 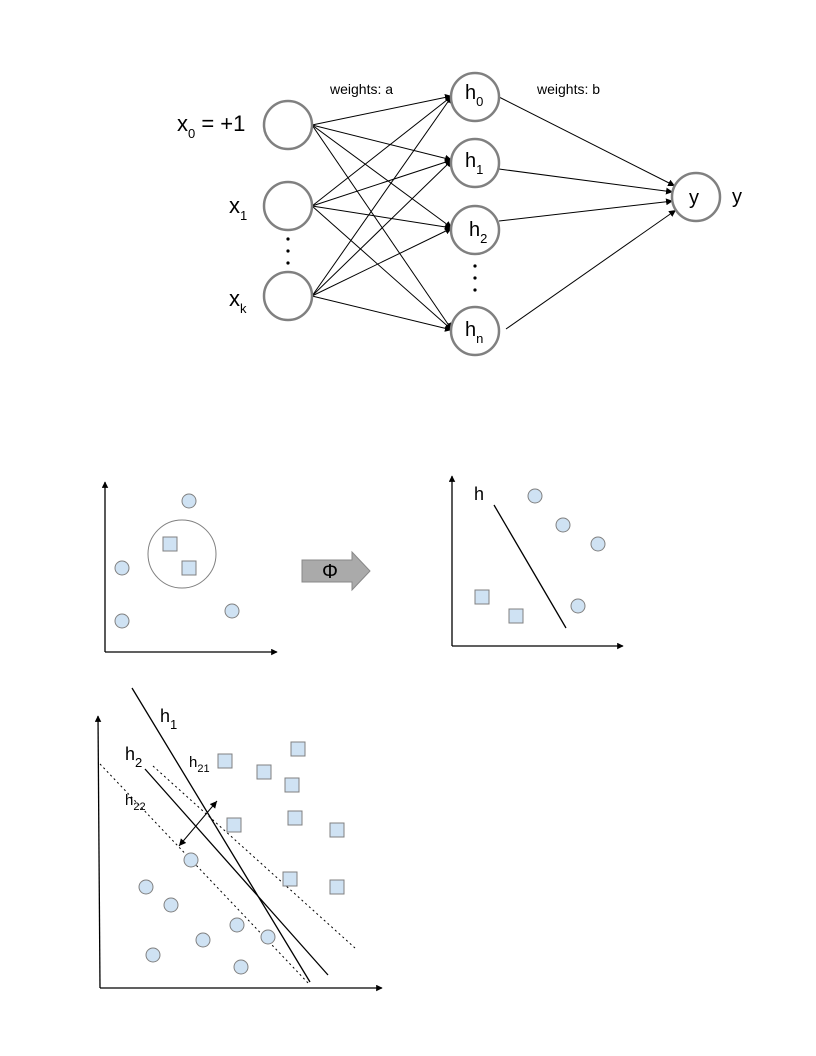 I want to click on output-node-label: y, so click(x=694, y=198).